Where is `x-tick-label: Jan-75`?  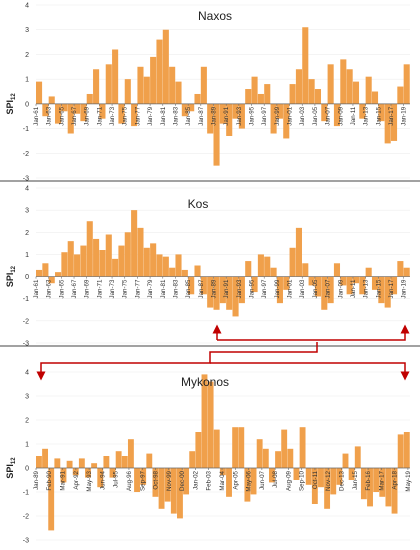
x-tick-label: Jan-75 is located at coordinates (125, 288).